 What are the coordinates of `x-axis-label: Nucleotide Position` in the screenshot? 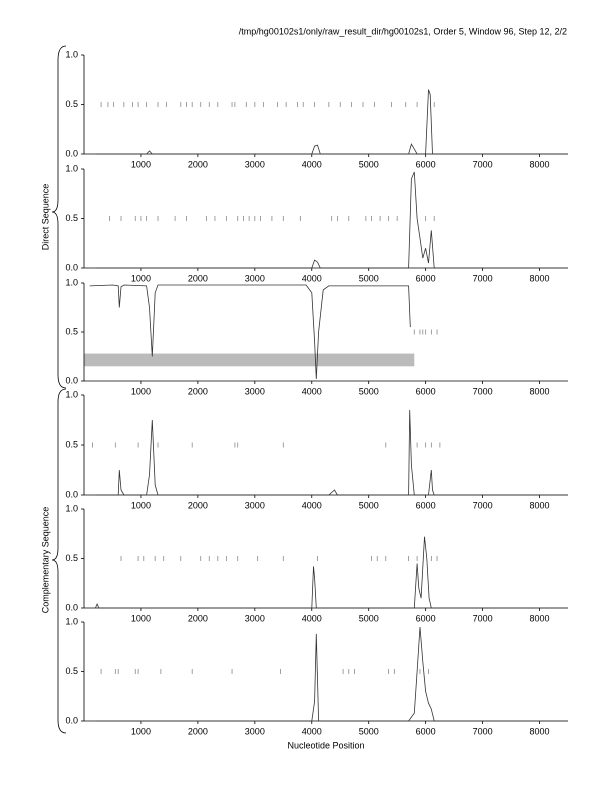 It's located at (325, 745).